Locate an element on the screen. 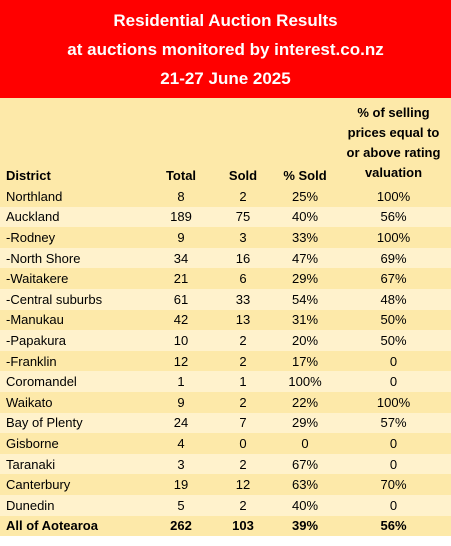  col-total: Total is located at coordinates (181, 175).